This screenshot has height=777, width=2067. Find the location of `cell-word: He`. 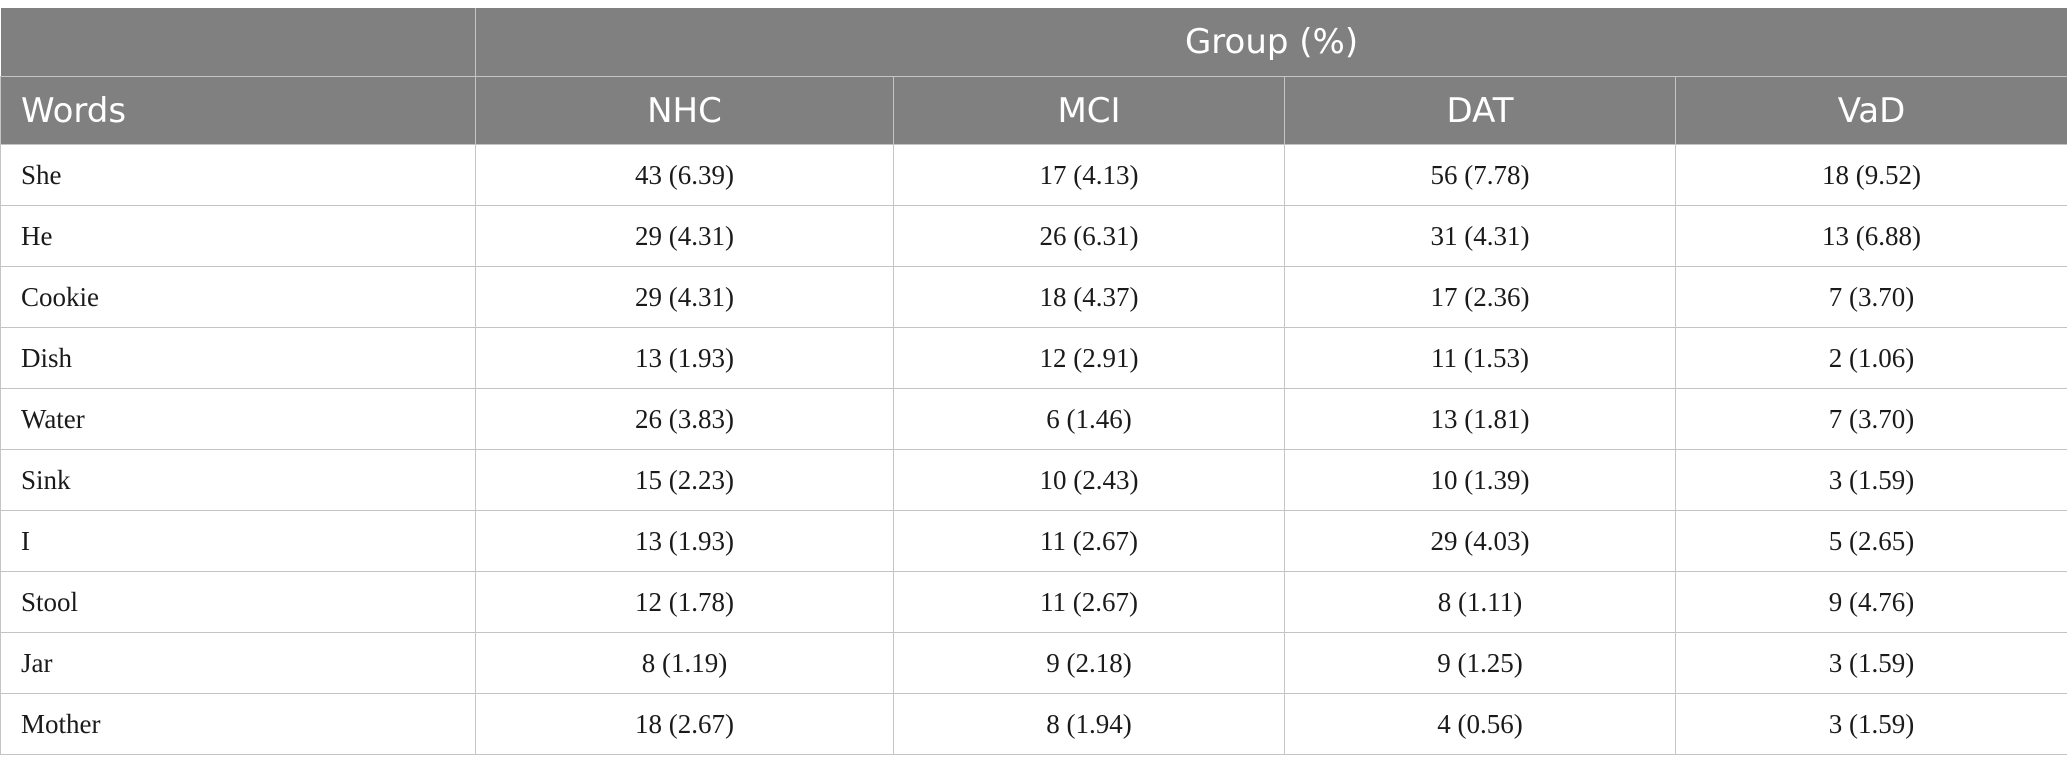

cell-word: He is located at coordinates (238, 236).